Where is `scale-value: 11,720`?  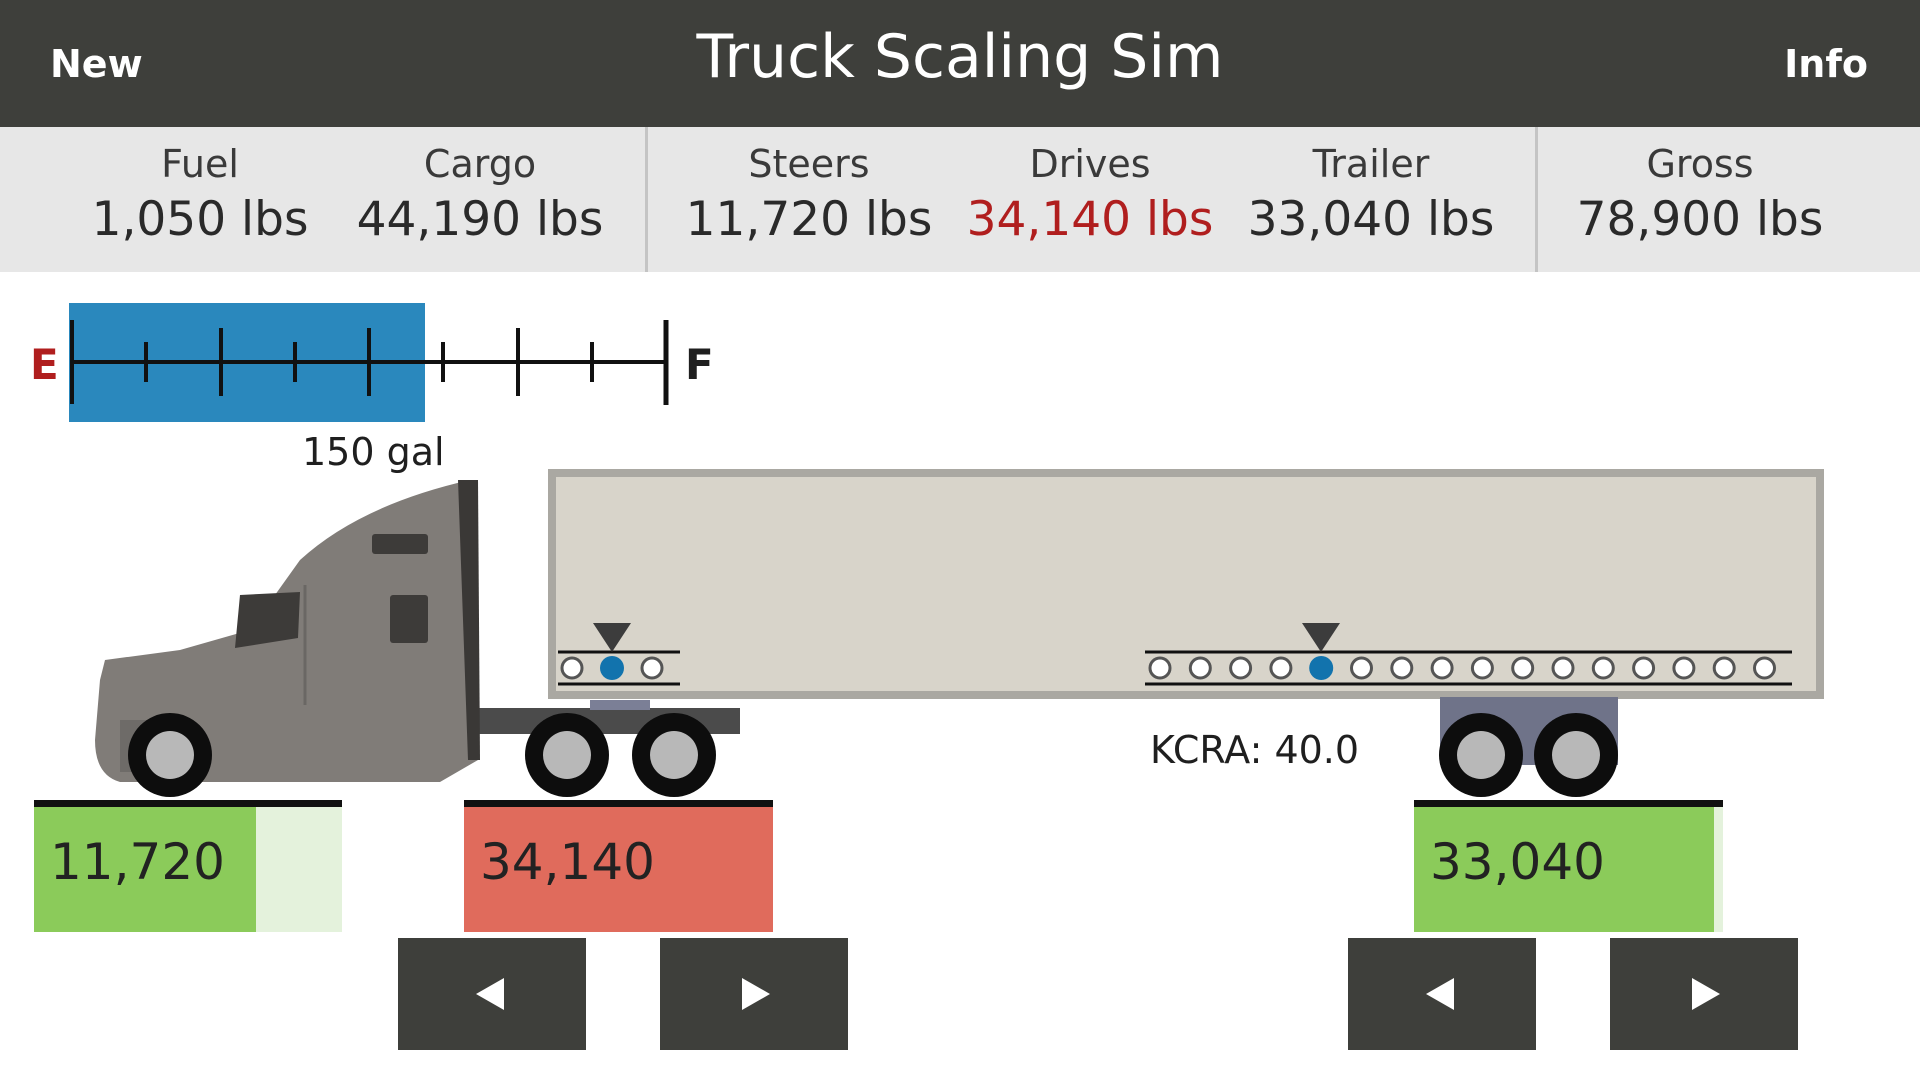
scale-value: 11,720 is located at coordinates (137, 862).